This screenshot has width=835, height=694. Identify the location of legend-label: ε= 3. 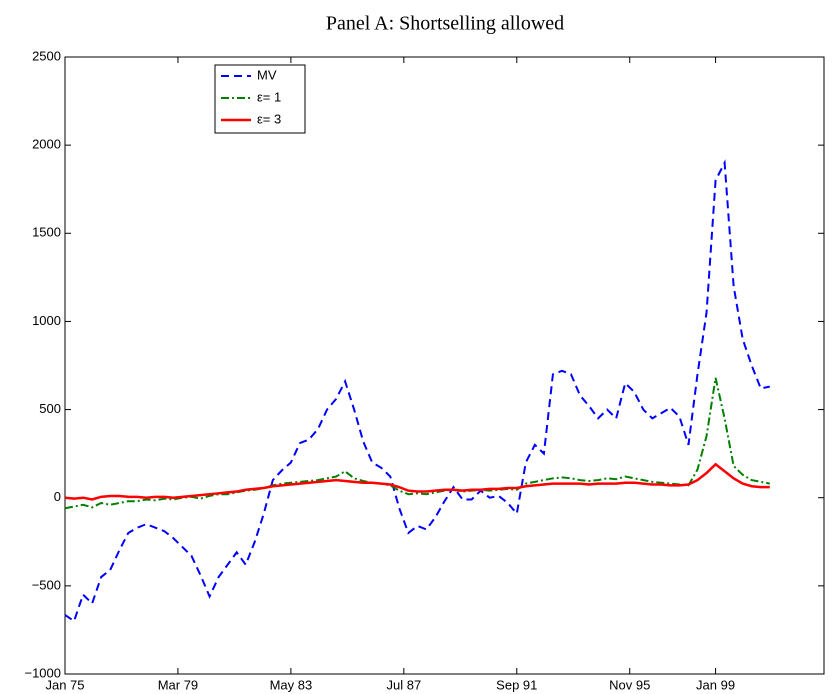
(269, 118).